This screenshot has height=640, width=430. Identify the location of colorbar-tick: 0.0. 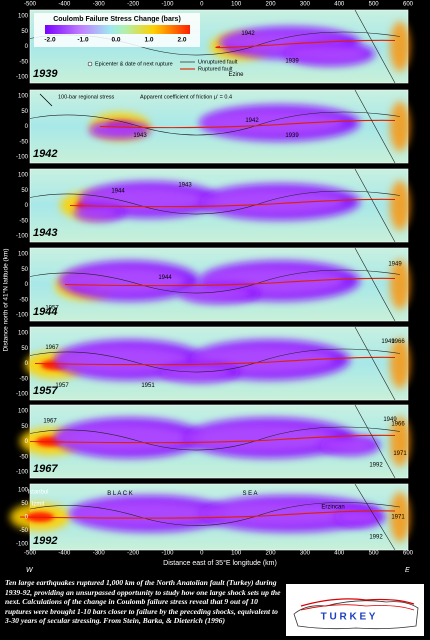
(115, 40).